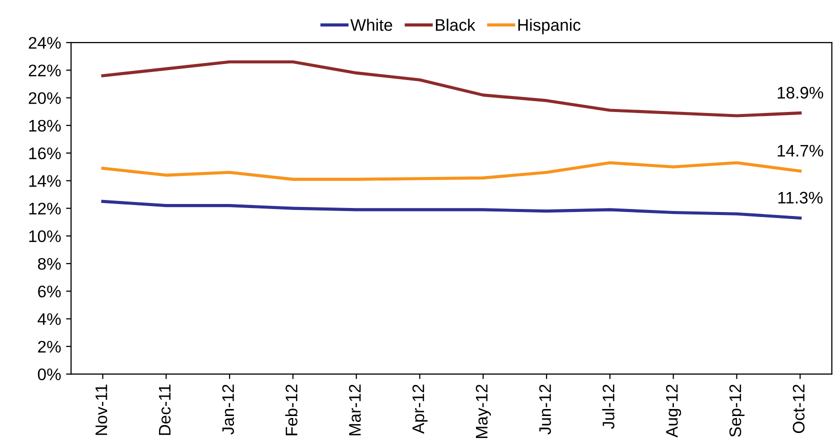  I want to click on x-tick-label: Jun-12, so click(545, 409).